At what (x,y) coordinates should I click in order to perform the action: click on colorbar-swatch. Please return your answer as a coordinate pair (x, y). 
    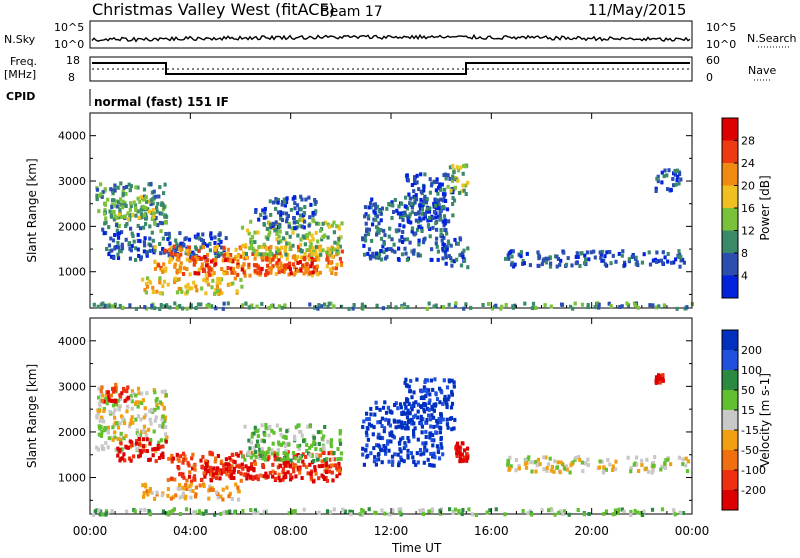
    Looking at the image, I should click on (730, 460).